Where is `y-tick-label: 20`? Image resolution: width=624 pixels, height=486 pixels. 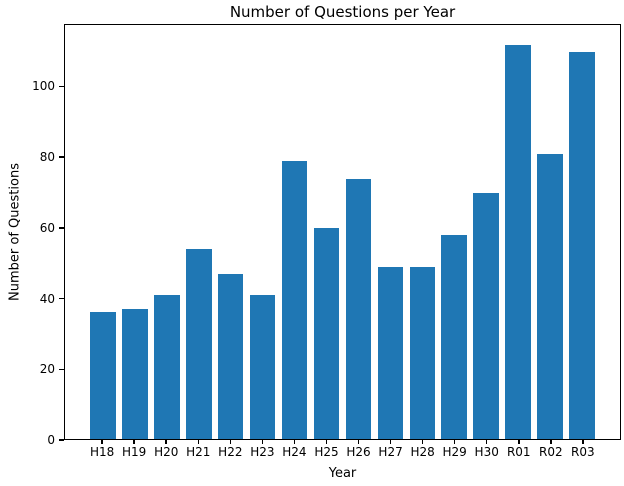 y-tick-label: 20 is located at coordinates (47, 369).